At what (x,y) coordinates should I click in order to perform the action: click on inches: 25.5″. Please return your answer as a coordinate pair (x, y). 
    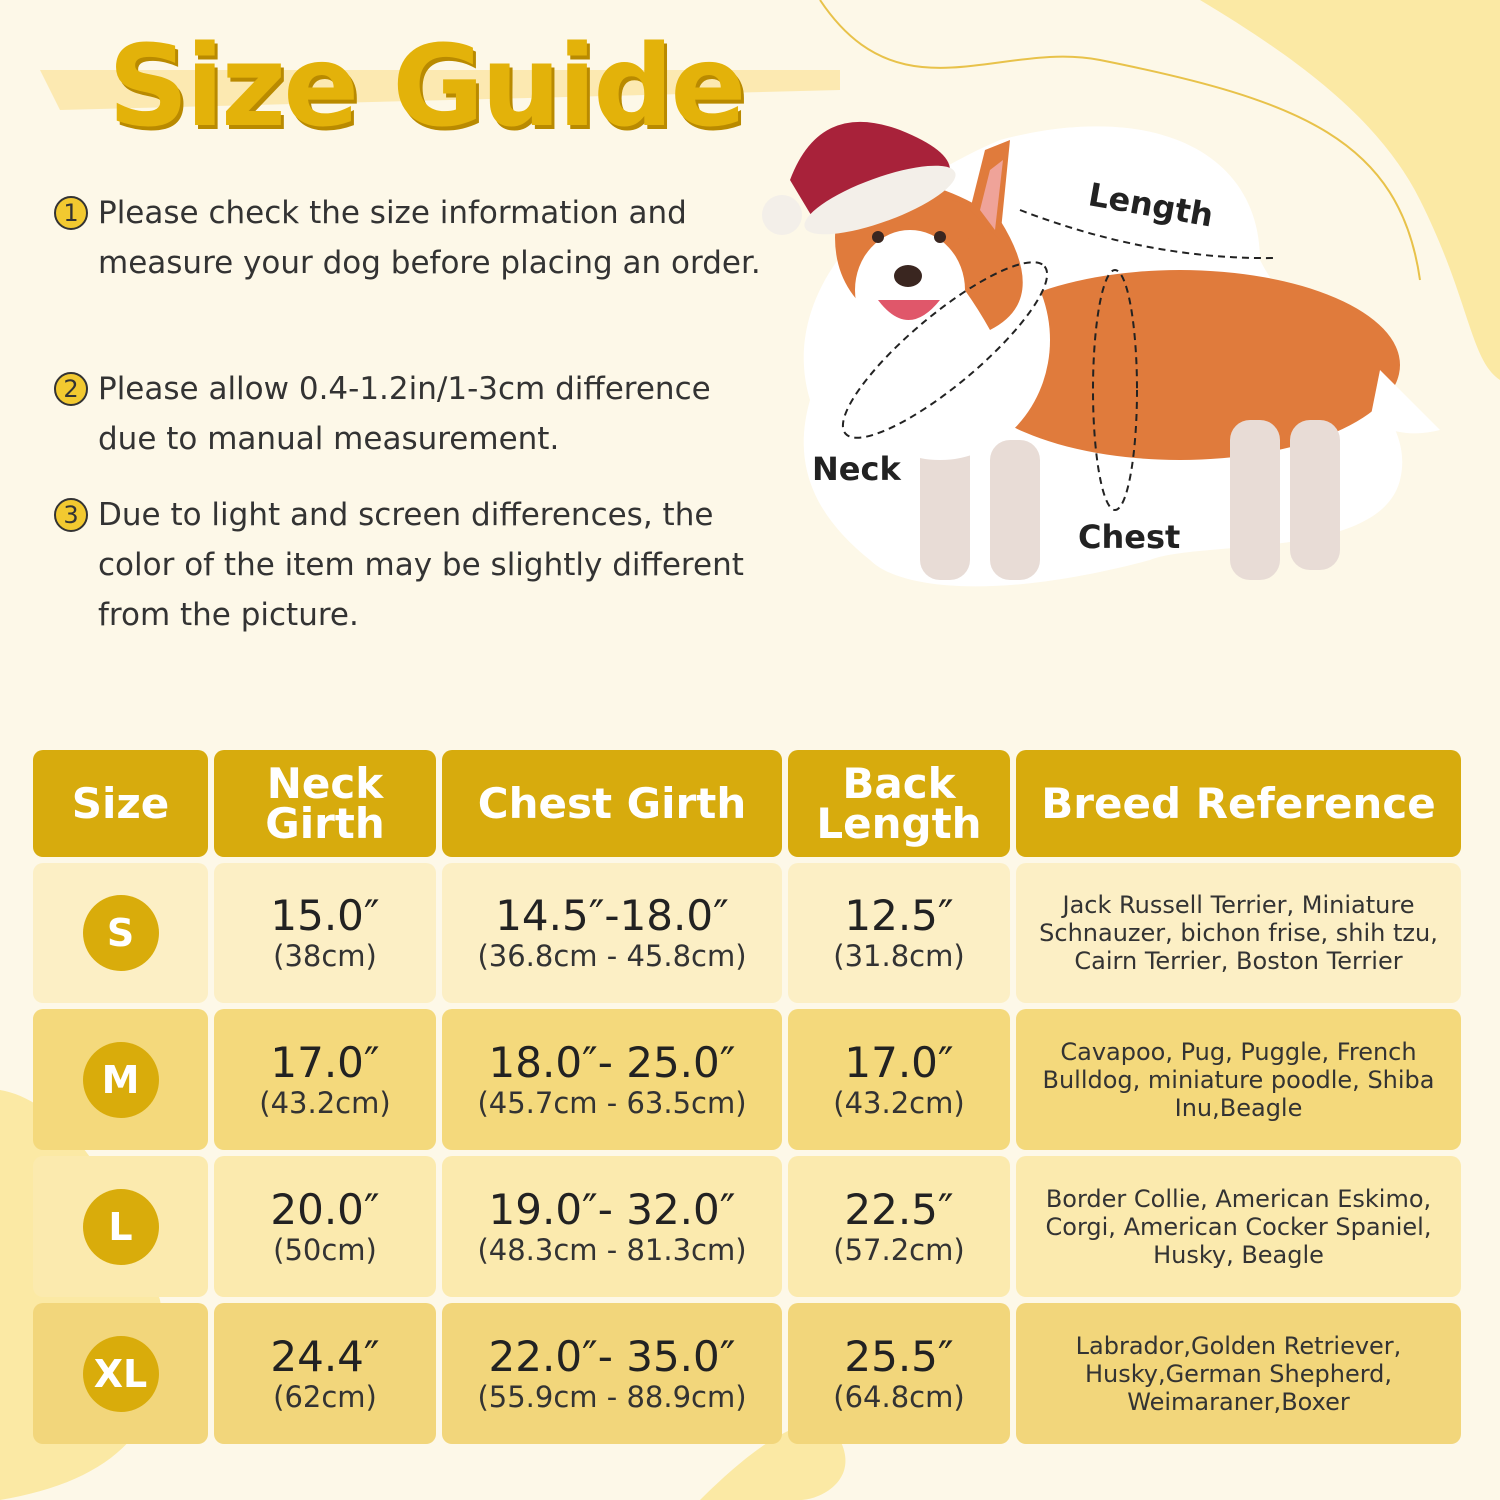
    Looking at the image, I should click on (899, 1356).